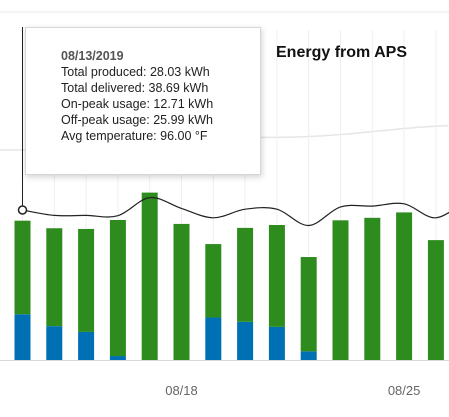  Describe the element at coordinates (92, 56) in the screenshot. I see `tooltip-date: 08/13/2019` at that location.